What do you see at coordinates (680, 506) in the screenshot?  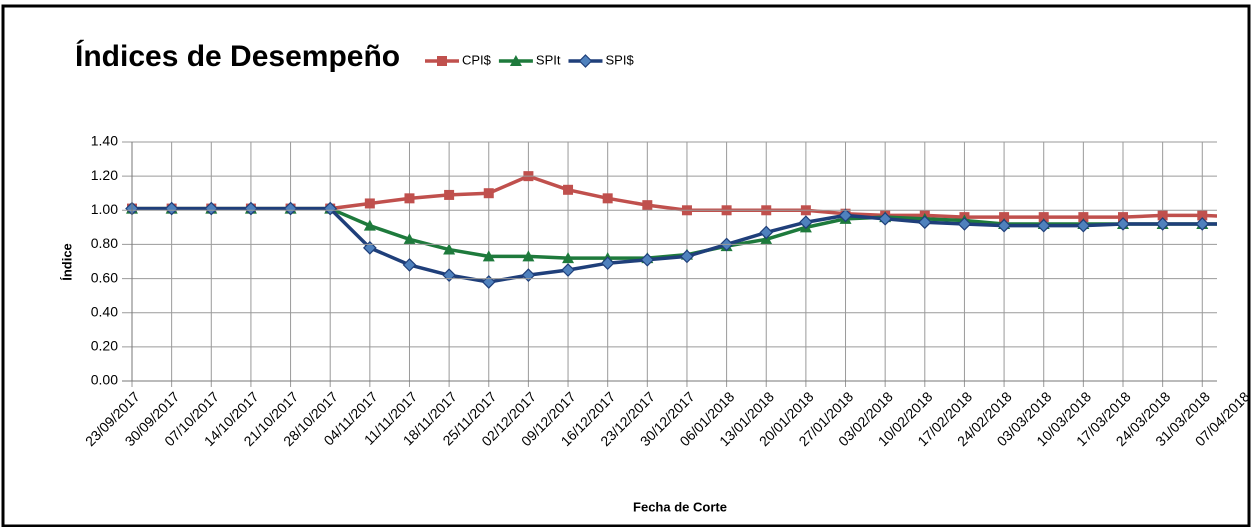 I see `x-axis-title: Fecha de Corte` at bounding box center [680, 506].